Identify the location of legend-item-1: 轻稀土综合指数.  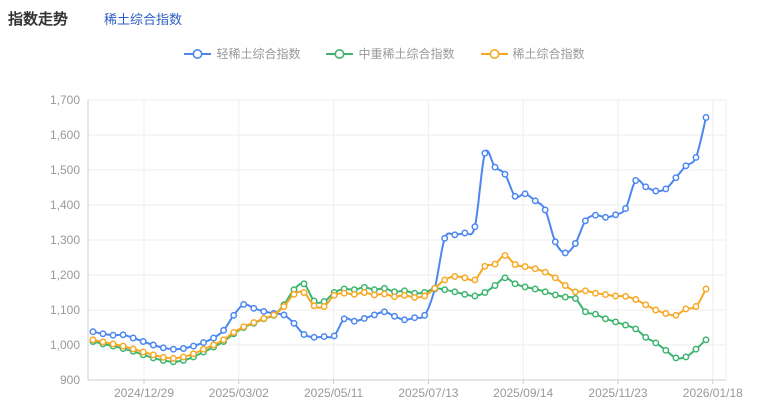
(242, 53).